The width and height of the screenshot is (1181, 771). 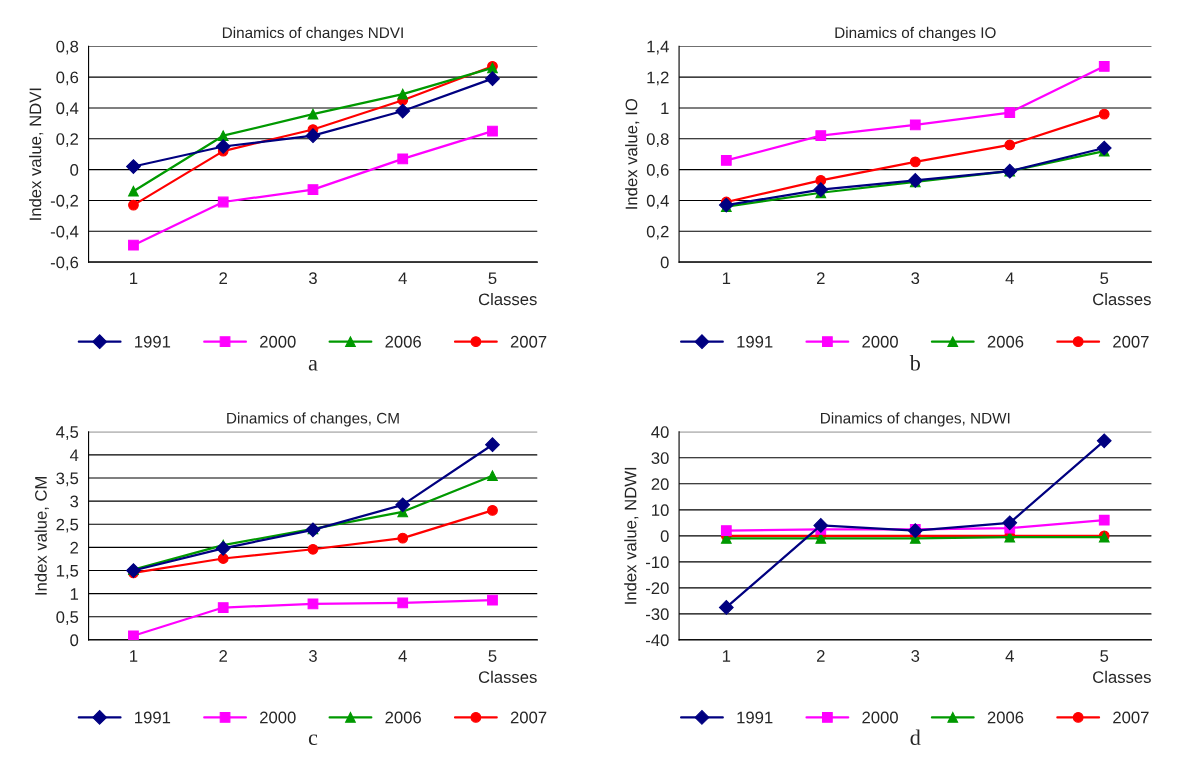 What do you see at coordinates (658, 78) in the screenshot?
I see `y-tick-label: 1,2` at bounding box center [658, 78].